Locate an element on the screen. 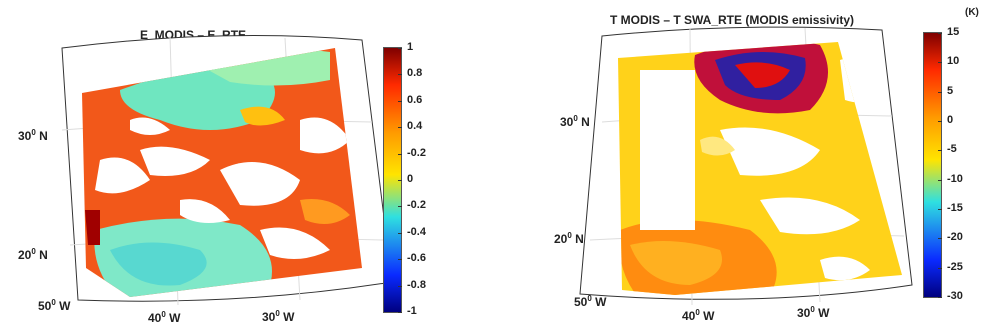 This screenshot has width=985, height=329. right-colorbar-tick-label: 15 is located at coordinates (953, 32).